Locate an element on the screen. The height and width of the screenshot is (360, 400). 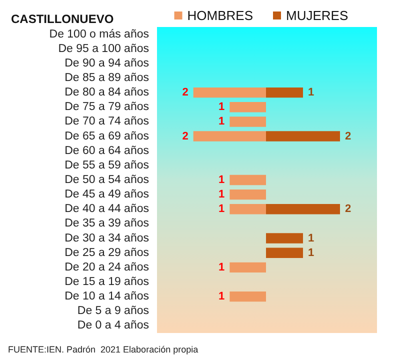
y-tick-label: De 30 a 34 años is located at coordinates (107, 238).